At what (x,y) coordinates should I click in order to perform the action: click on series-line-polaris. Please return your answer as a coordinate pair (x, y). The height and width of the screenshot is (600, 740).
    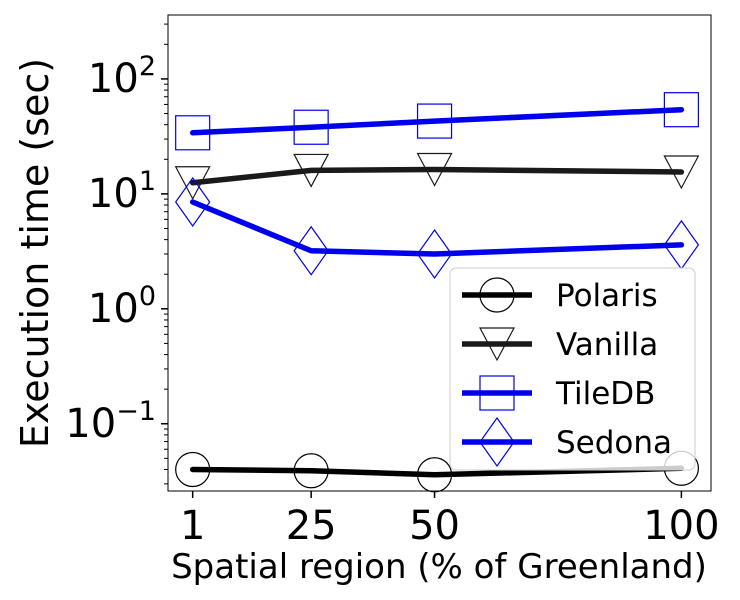
    Looking at the image, I should click on (437, 471).